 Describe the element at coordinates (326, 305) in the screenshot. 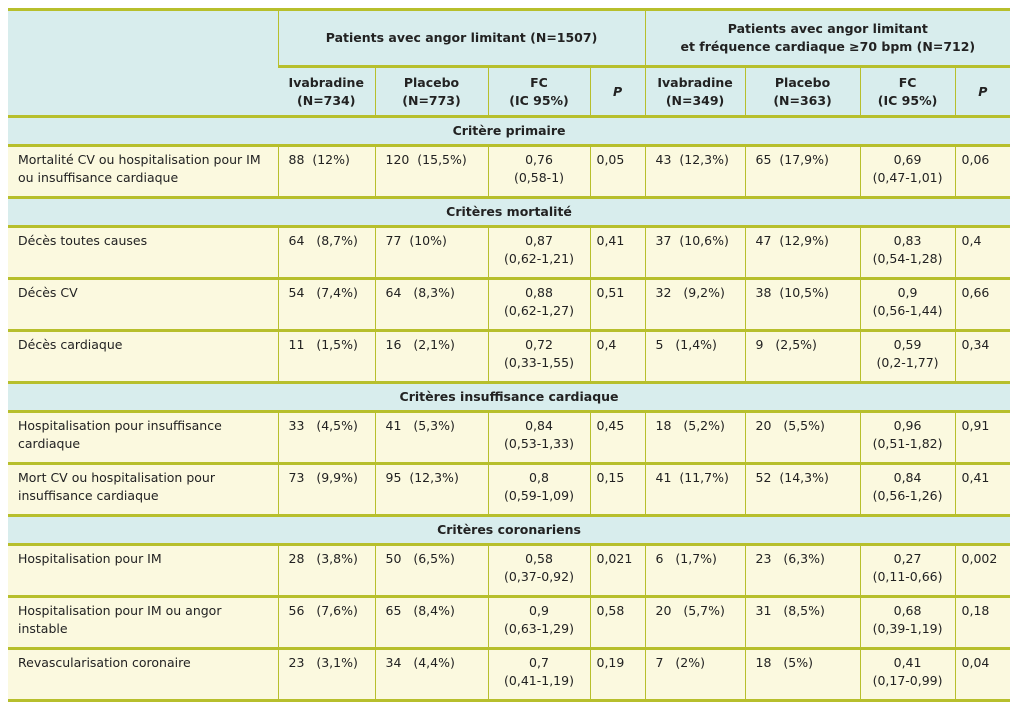

I see `data-cell: 54 (7,4%)` at that location.